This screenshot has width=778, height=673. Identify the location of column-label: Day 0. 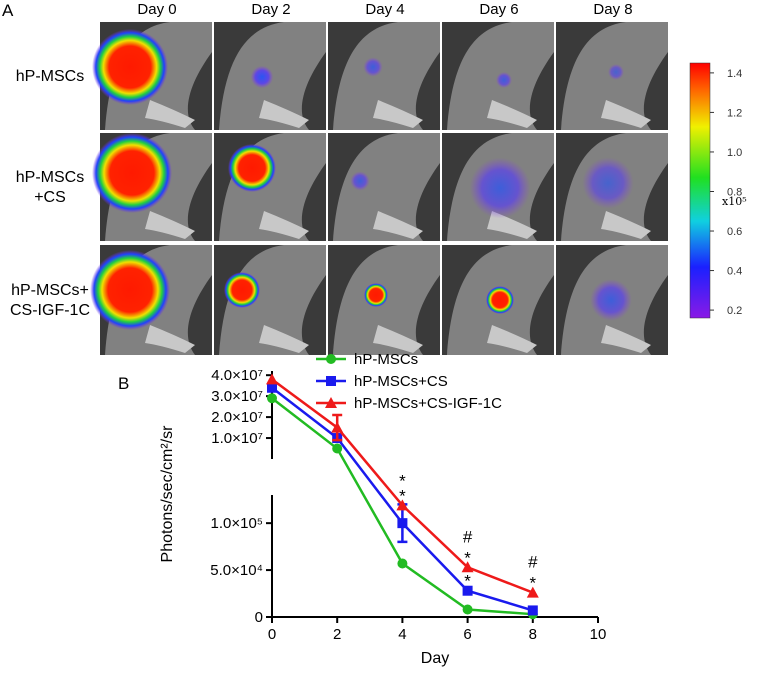
(156, 9).